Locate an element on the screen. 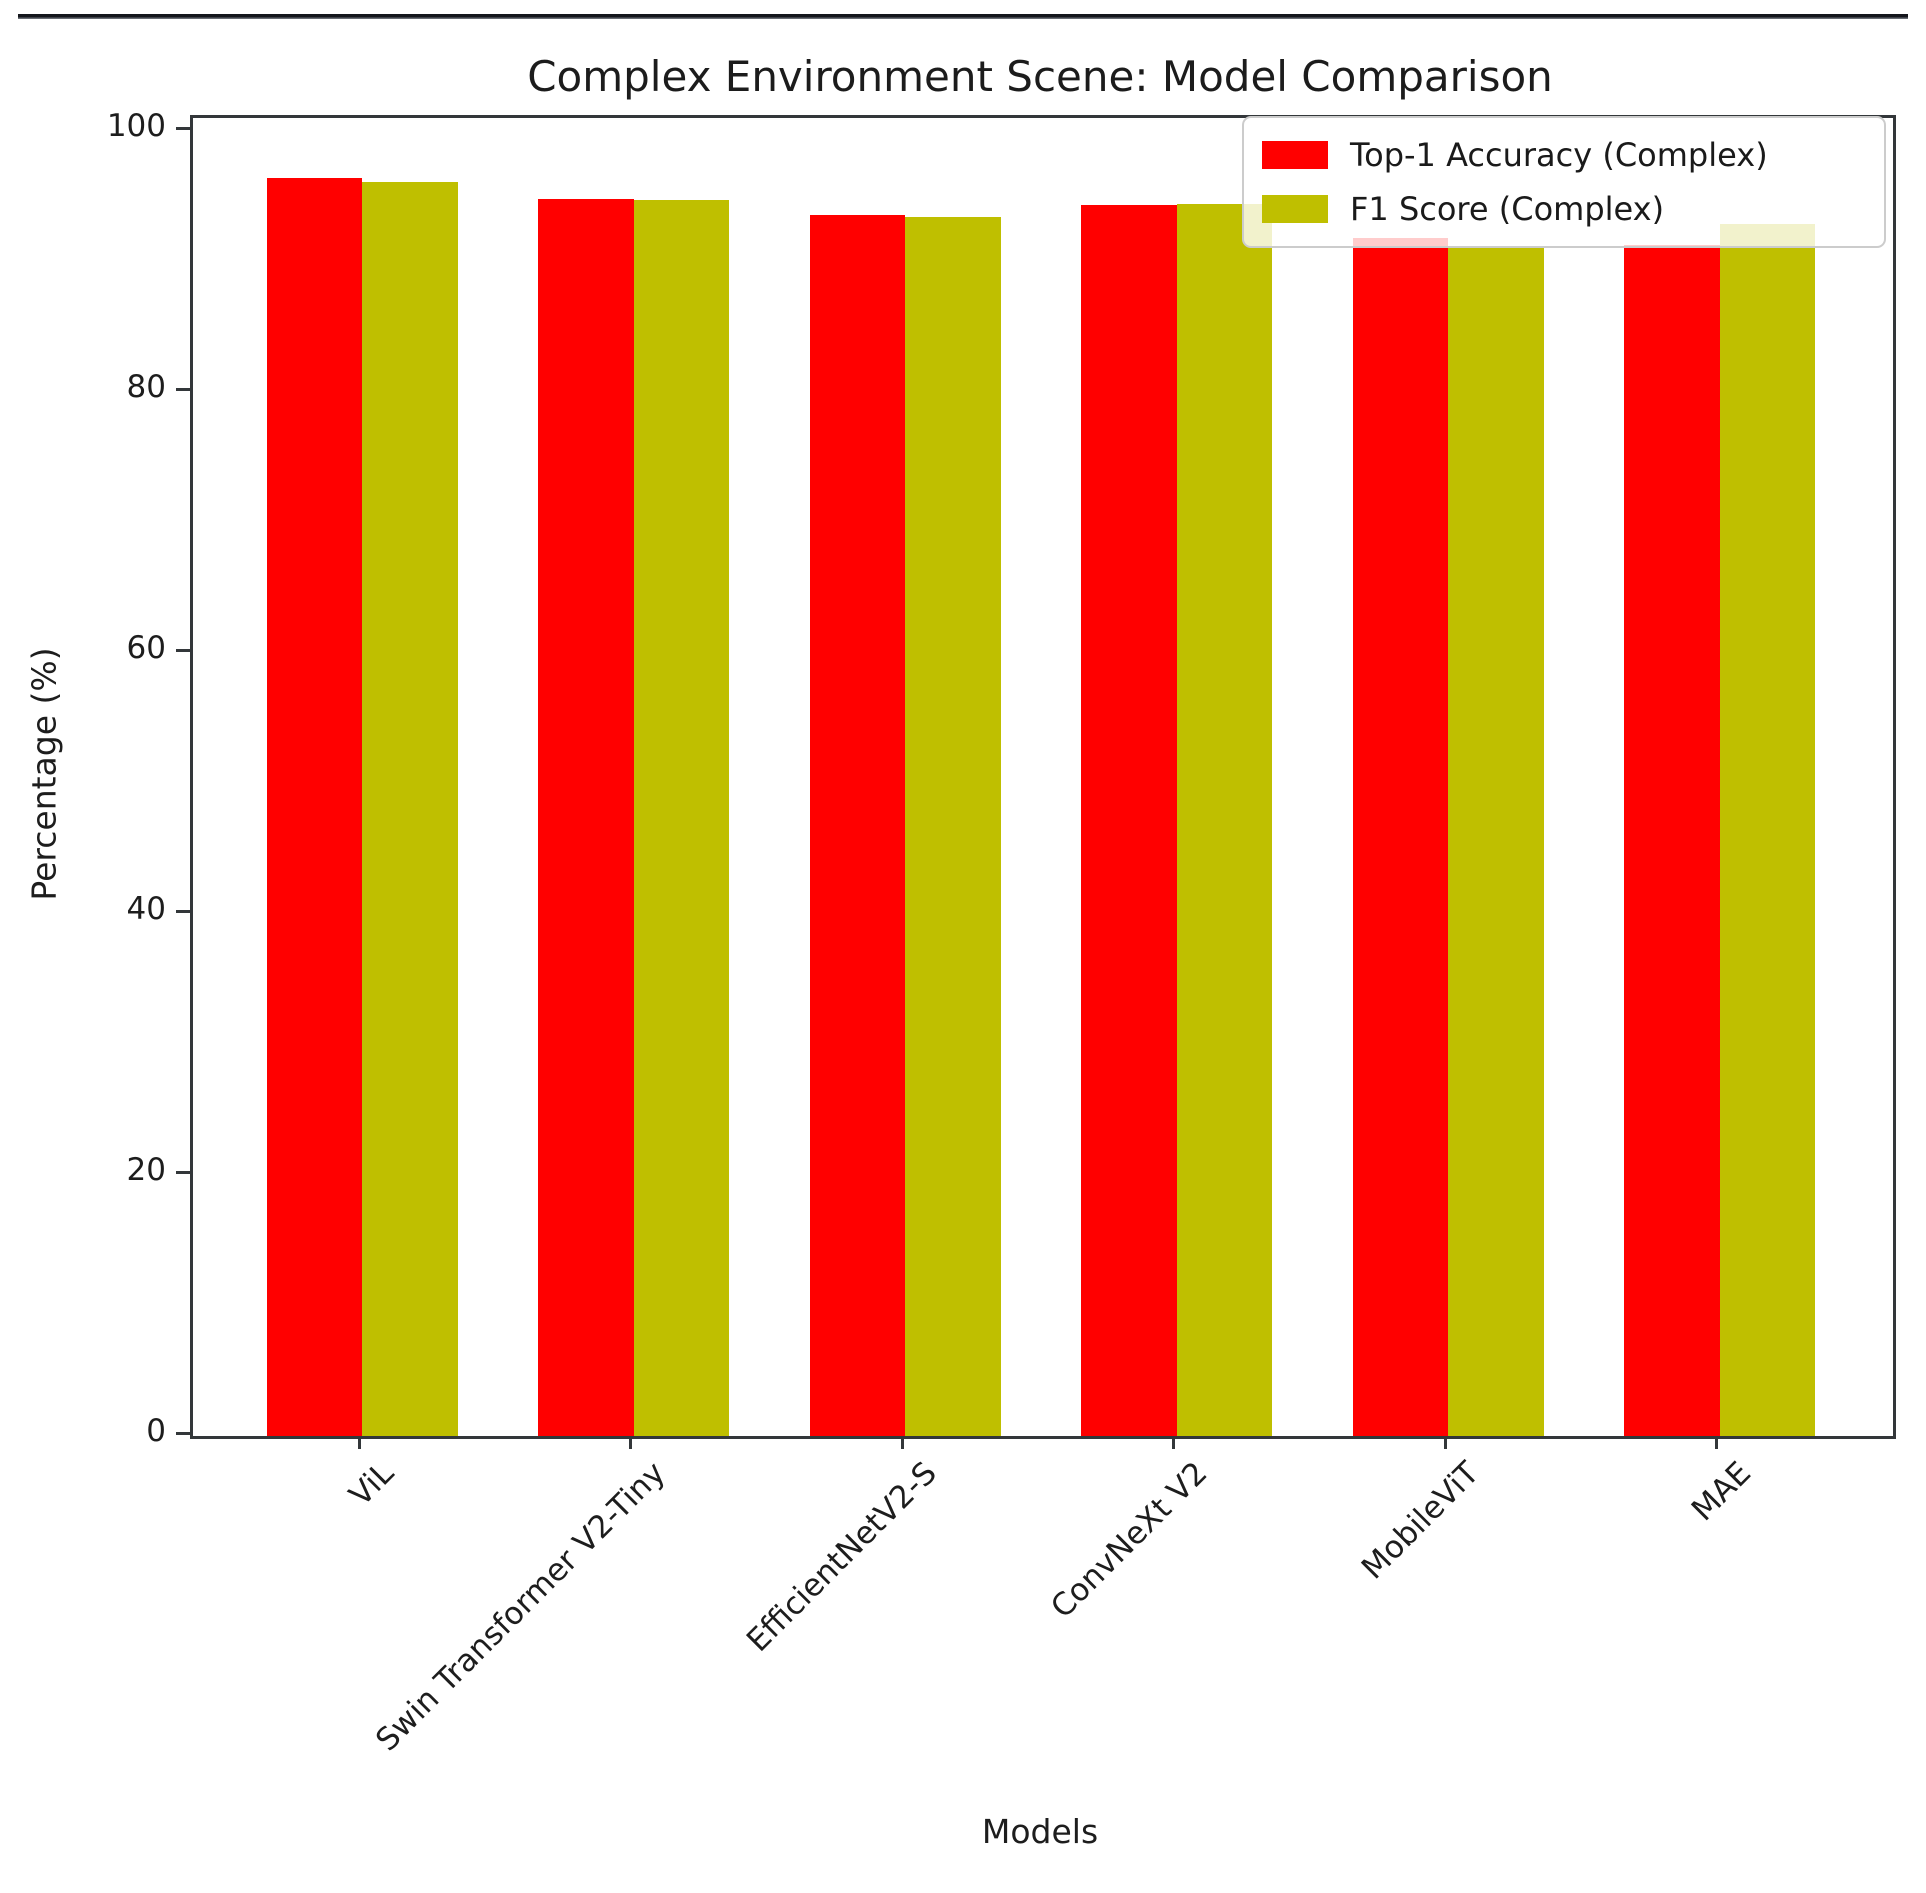 The height and width of the screenshot is (1893, 1926). x-tick-label-vil: ViL is located at coordinates (371, 1484).